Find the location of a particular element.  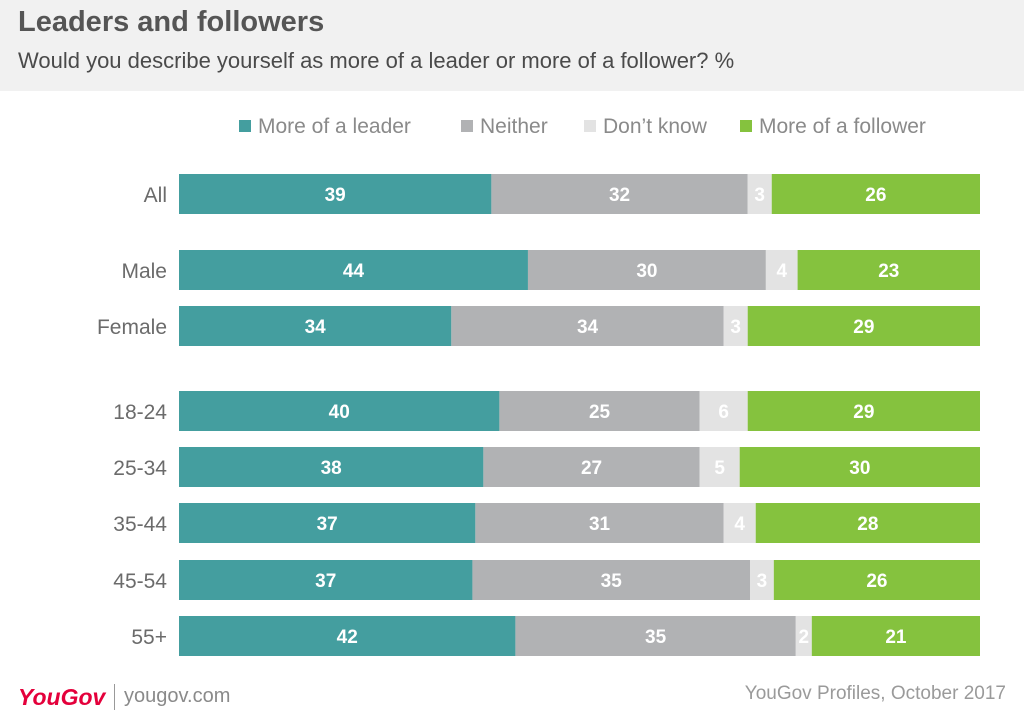

footer-source: YouGov Profiles, October 2017 is located at coordinates (875, 693).